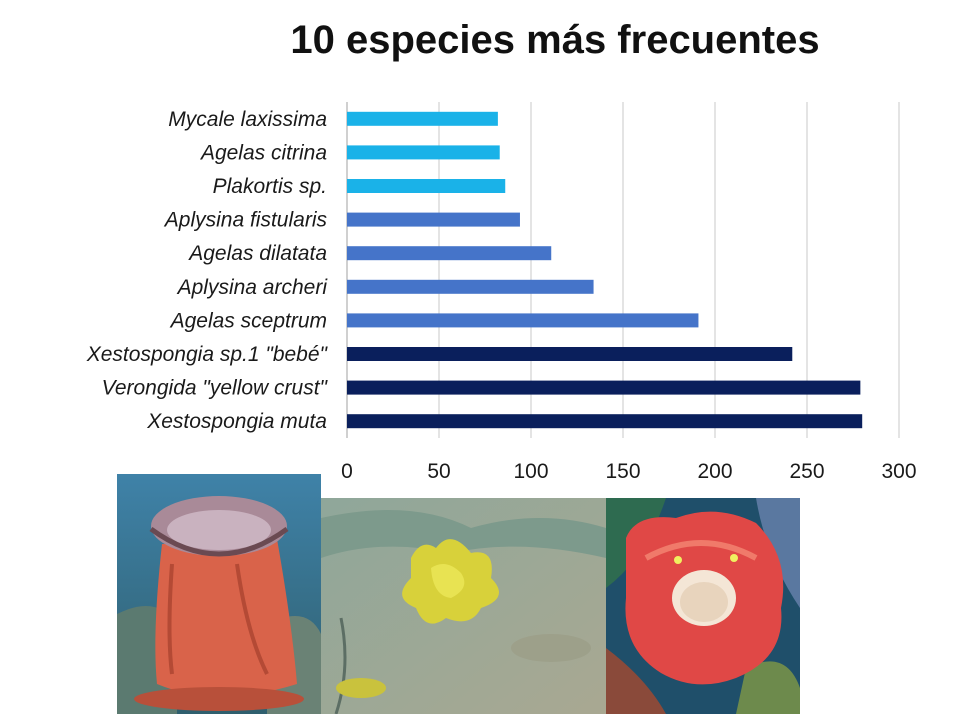 This screenshot has width=960, height=720. Describe the element at coordinates (207, 354) in the screenshot. I see `category-label: Xestospongia sp.1 "bebé"` at that location.